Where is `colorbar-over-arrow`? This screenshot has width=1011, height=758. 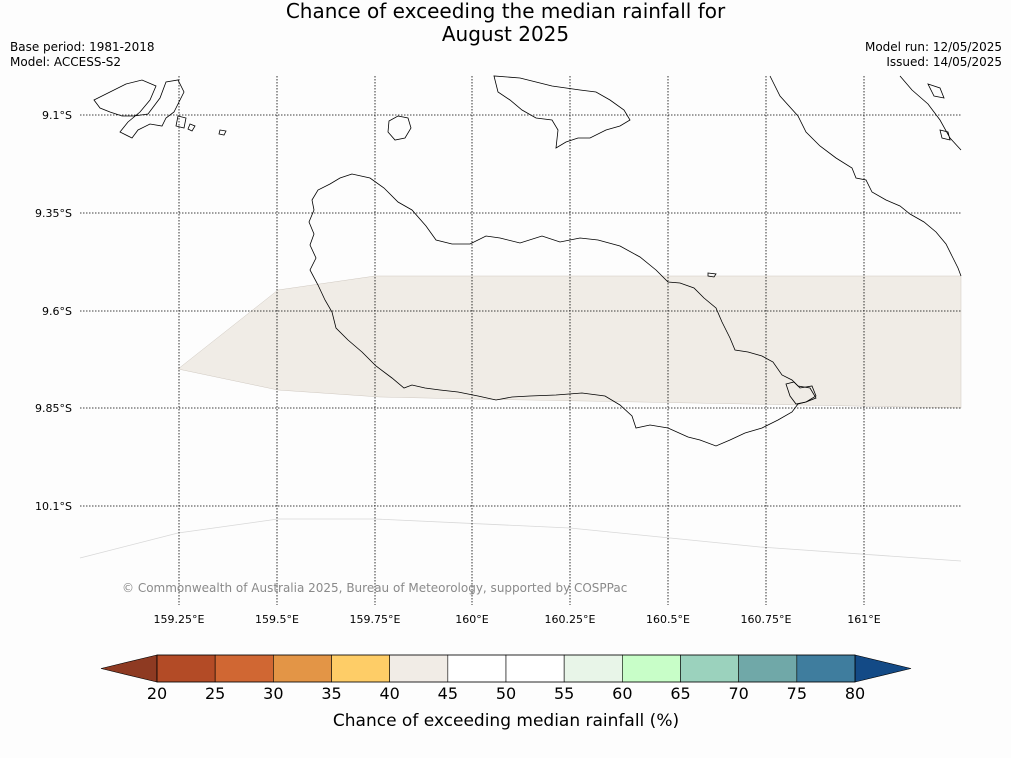
colorbar-over-arrow is located at coordinates (883, 668).